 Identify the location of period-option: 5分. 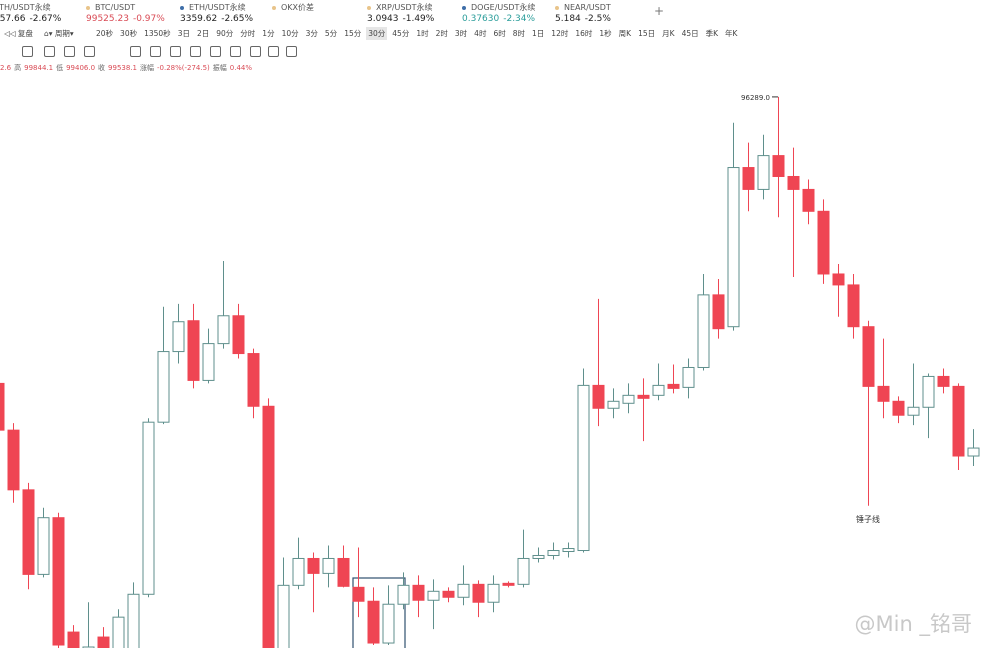
(331, 33).